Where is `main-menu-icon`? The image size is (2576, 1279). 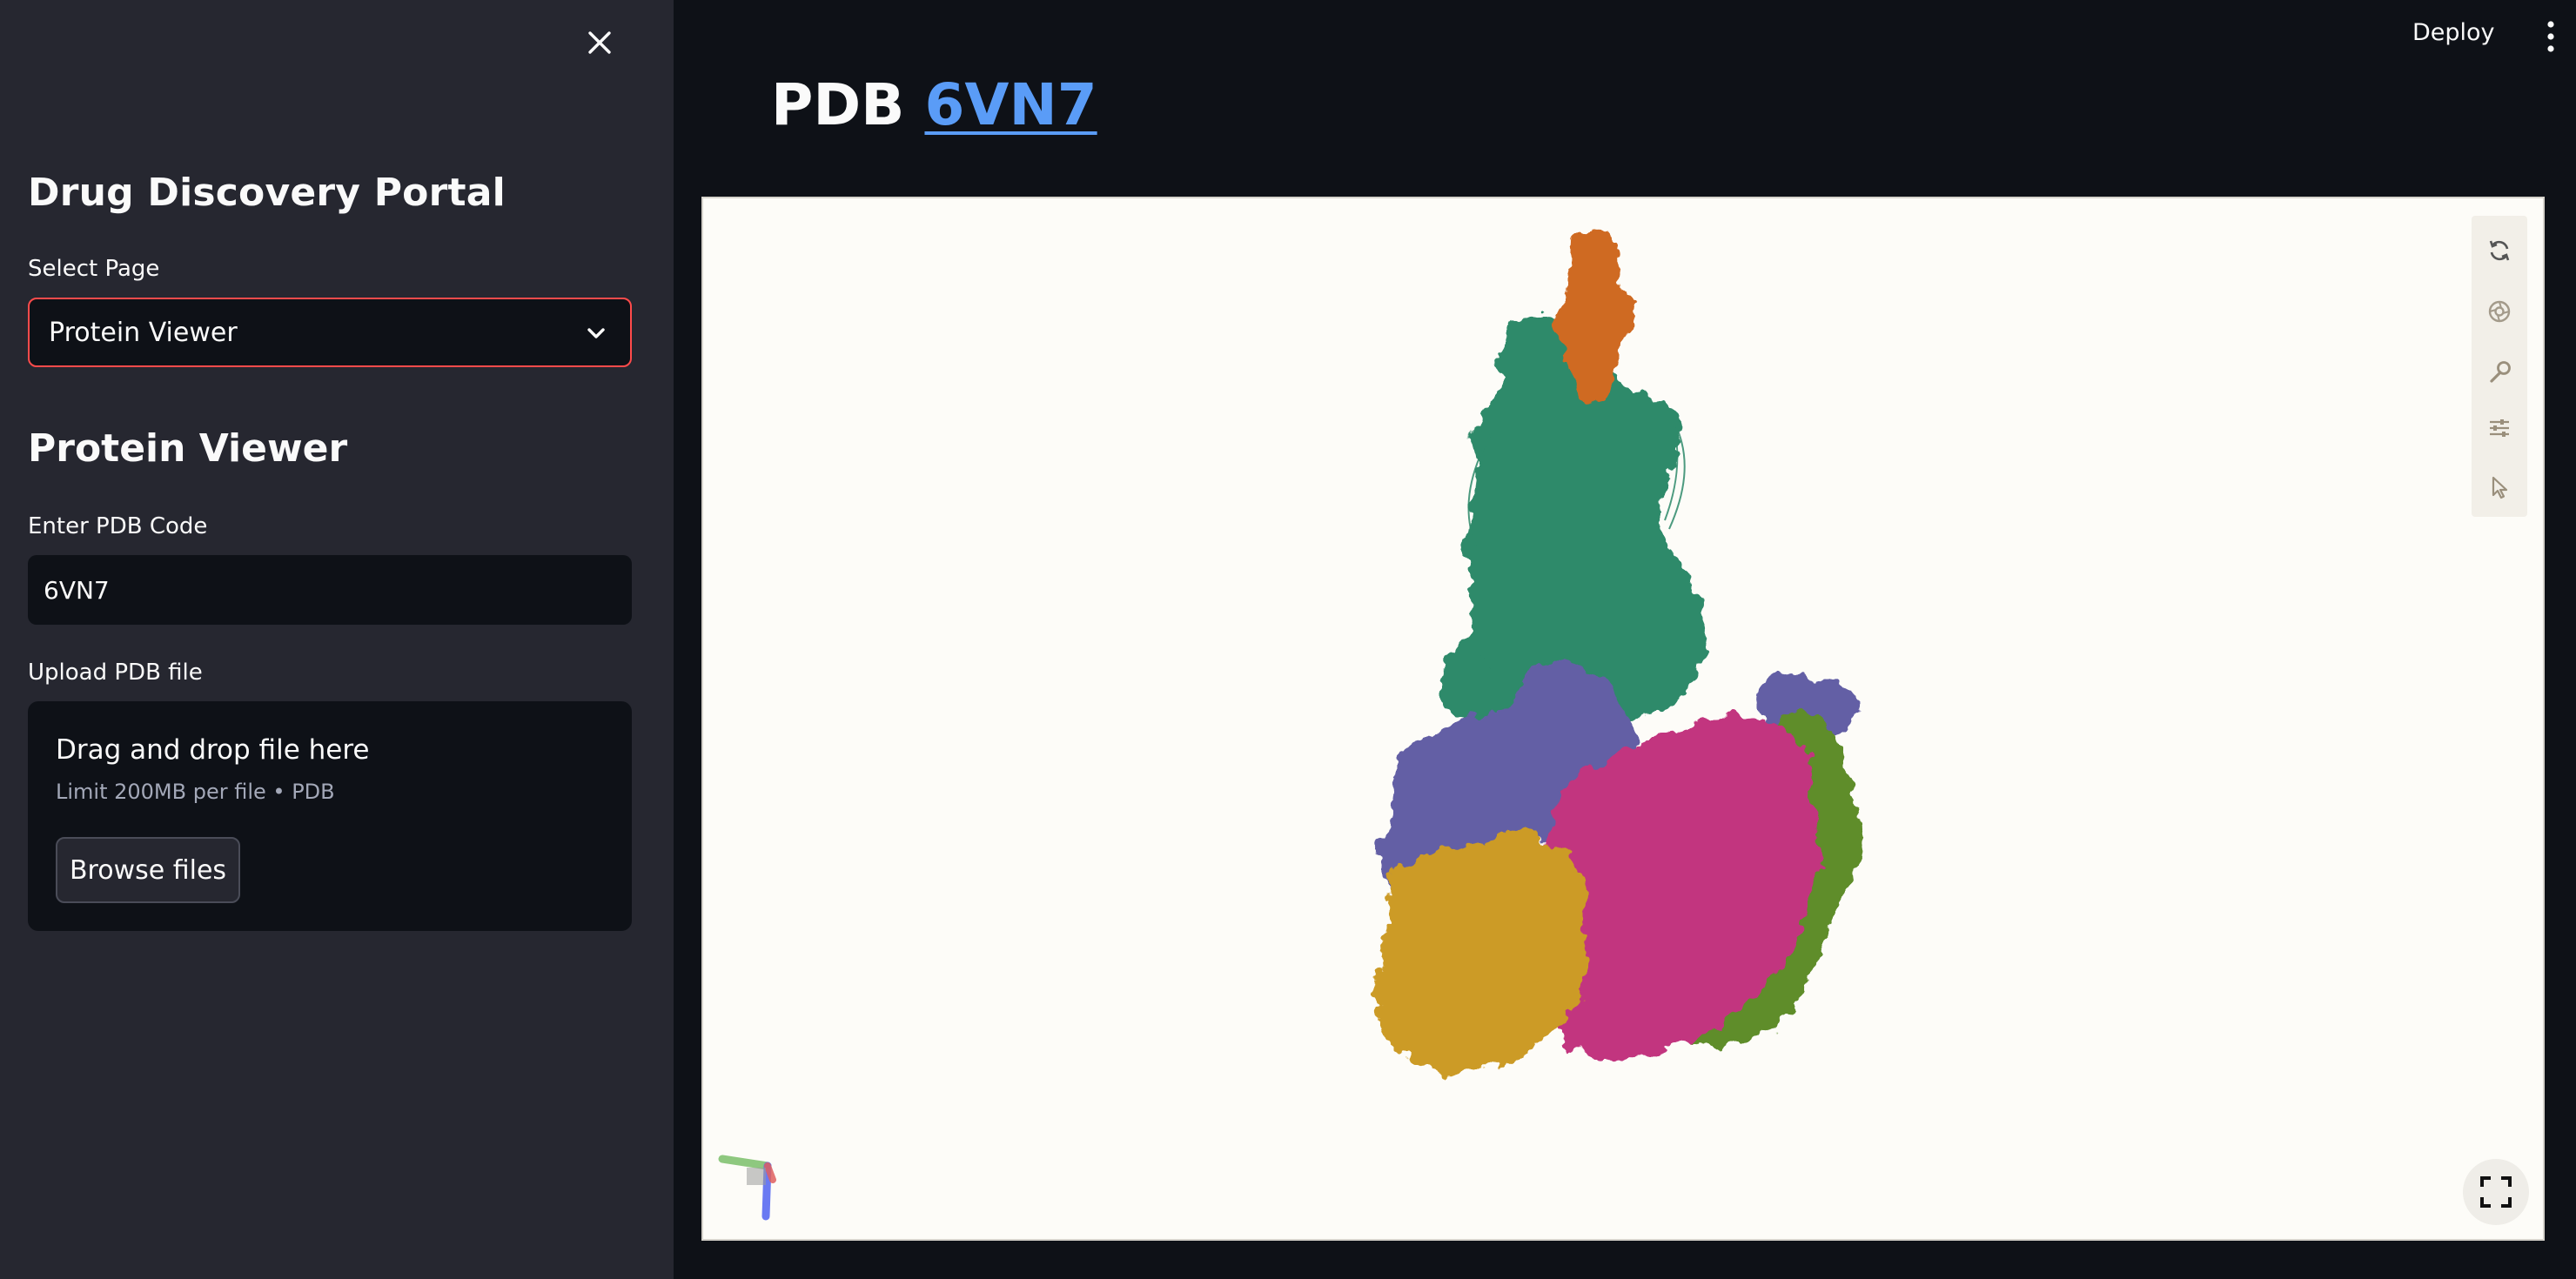 main-menu-icon is located at coordinates (2551, 36).